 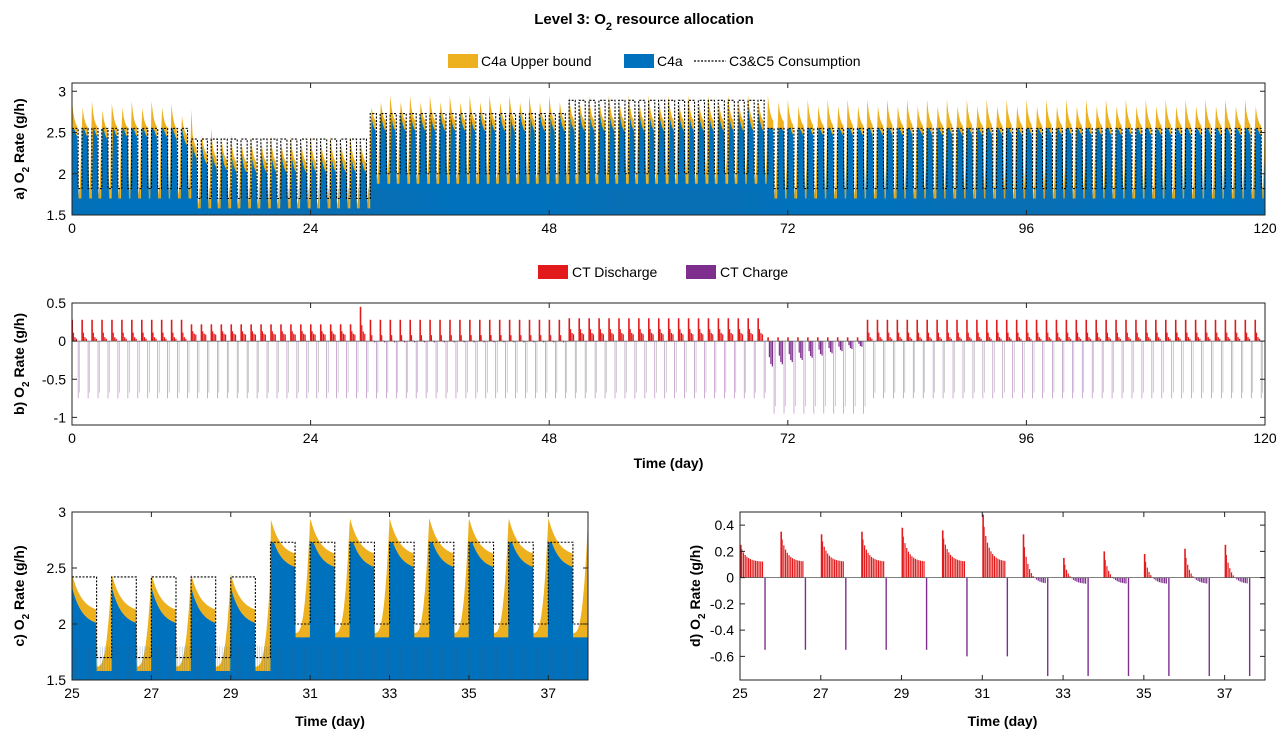 What do you see at coordinates (725, 525) in the screenshot?
I see `y-tick-label: 0.4` at bounding box center [725, 525].